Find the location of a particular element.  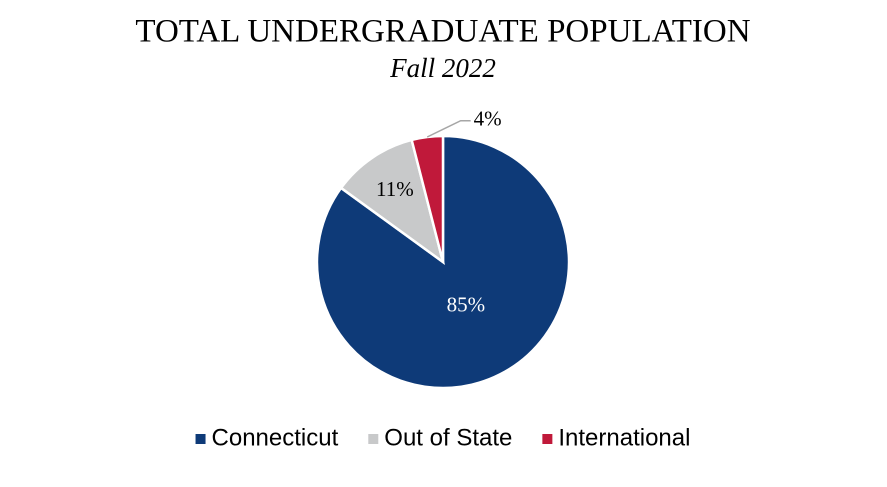

chart-title: TOTAL UNDERGRADUATE POPULATION is located at coordinates (442, 32).